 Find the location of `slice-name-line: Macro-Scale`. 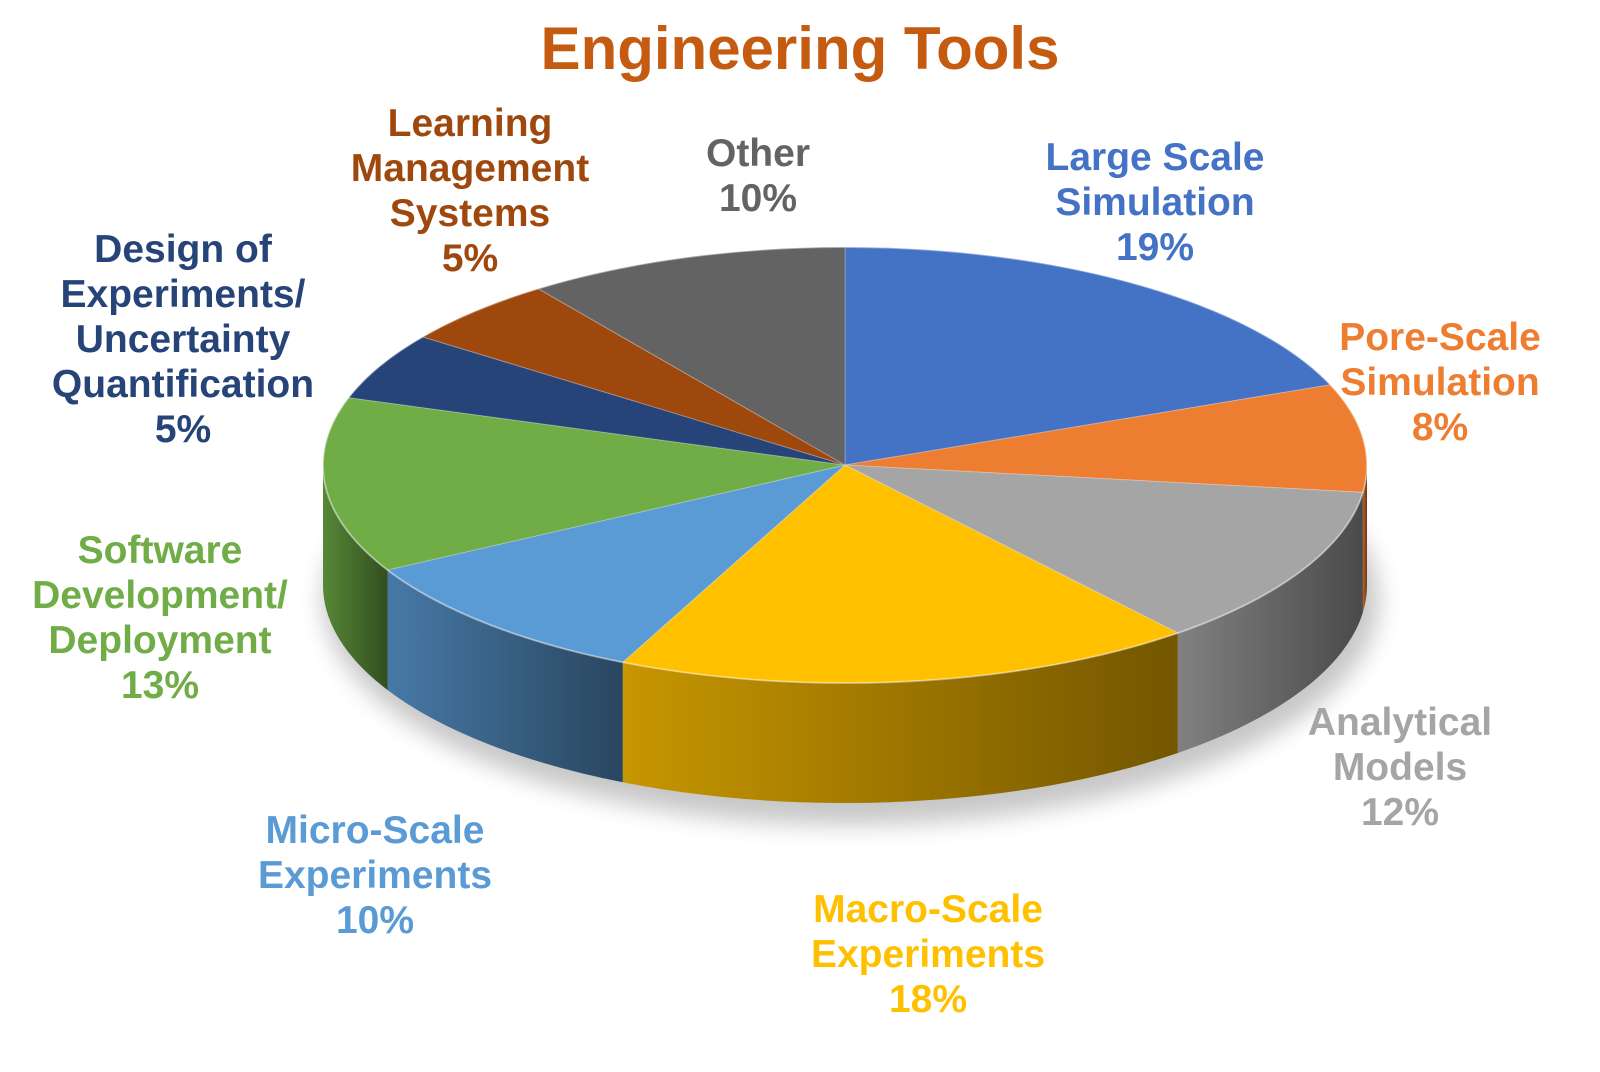

slice-name-line: Macro-Scale is located at coordinates (928, 909).